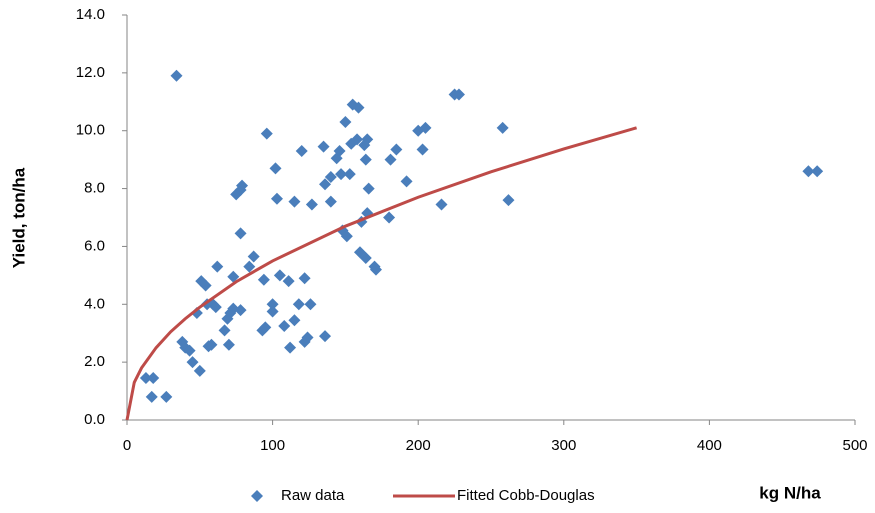  Describe the element at coordinates (94, 188) in the screenshot. I see `y-tick-label: 8.0` at that location.